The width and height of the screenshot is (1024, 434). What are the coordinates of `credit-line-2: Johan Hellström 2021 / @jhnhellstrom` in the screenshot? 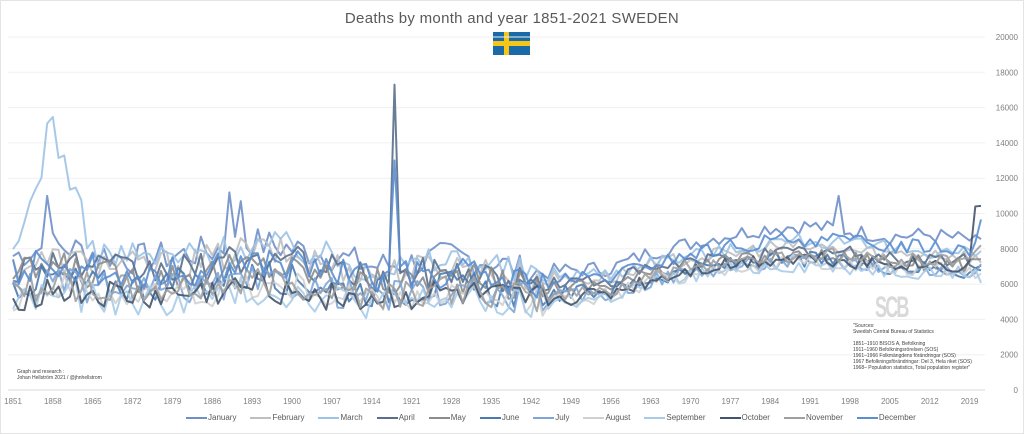 It's located at (59, 378).